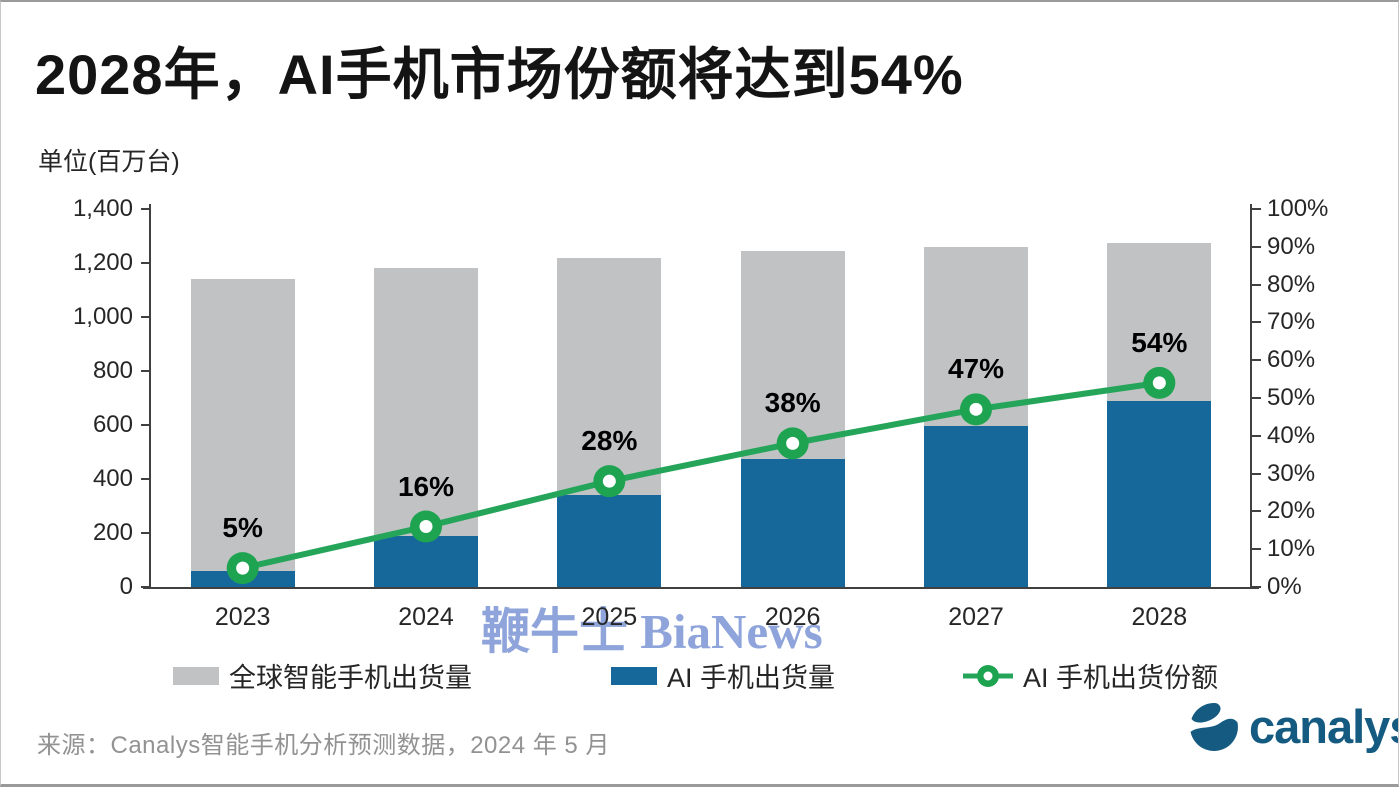 This screenshot has height=787, width=1399. I want to click on y-axis-left-tick-label: 1,200, so click(102, 262).